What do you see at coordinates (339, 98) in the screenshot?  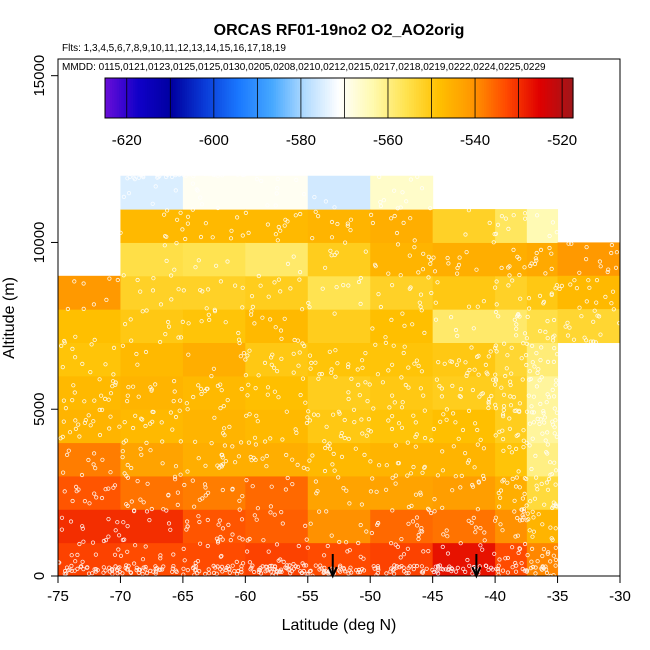 I see `colorbar-frame` at bounding box center [339, 98].